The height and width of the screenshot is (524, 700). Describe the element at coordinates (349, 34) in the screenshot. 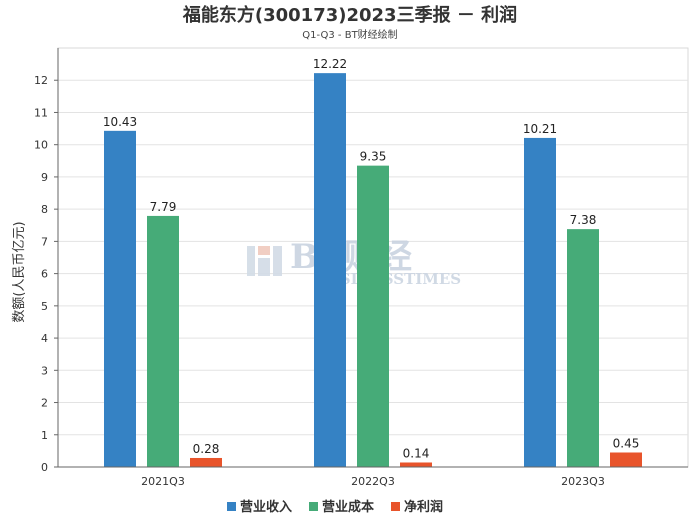

I see `chart-subtitle: Q1-Q3 - BT财经绘制` at that location.